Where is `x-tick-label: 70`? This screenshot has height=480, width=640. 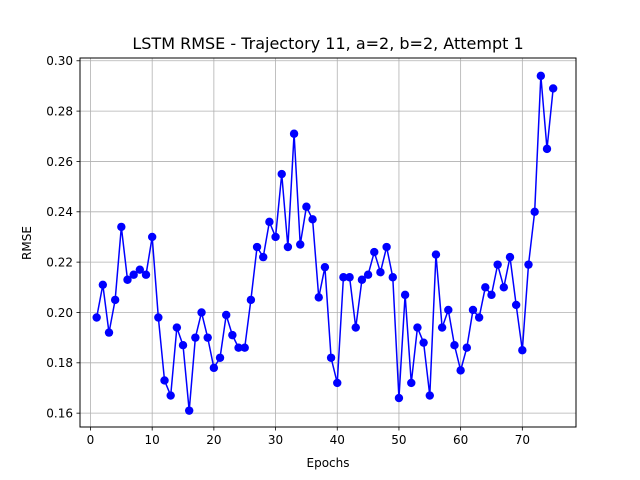 x-tick-label: 70 is located at coordinates (522, 440).